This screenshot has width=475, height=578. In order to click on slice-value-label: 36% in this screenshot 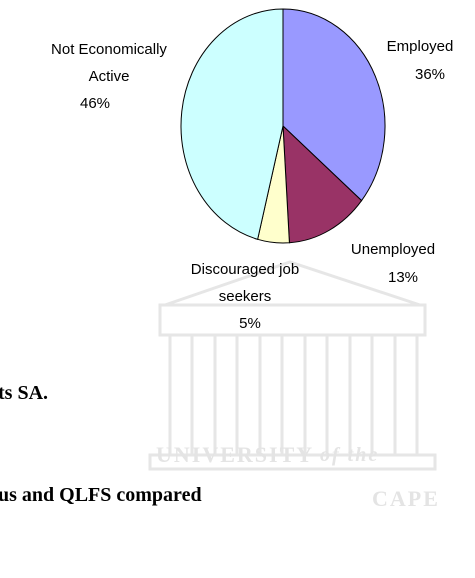, I will do `click(430, 74)`.